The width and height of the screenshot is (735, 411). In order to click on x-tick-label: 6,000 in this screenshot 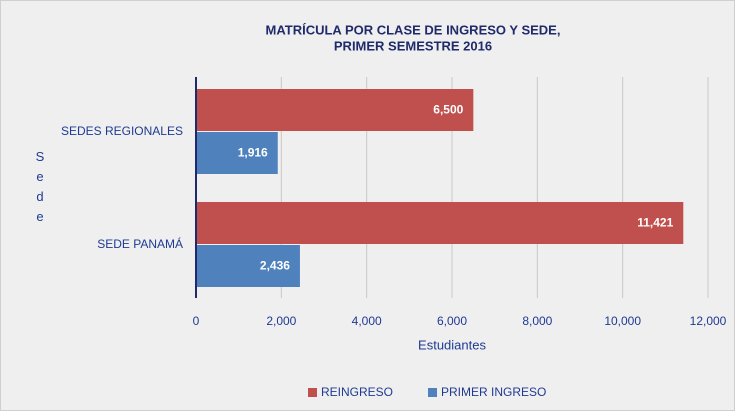, I will do `click(452, 321)`.